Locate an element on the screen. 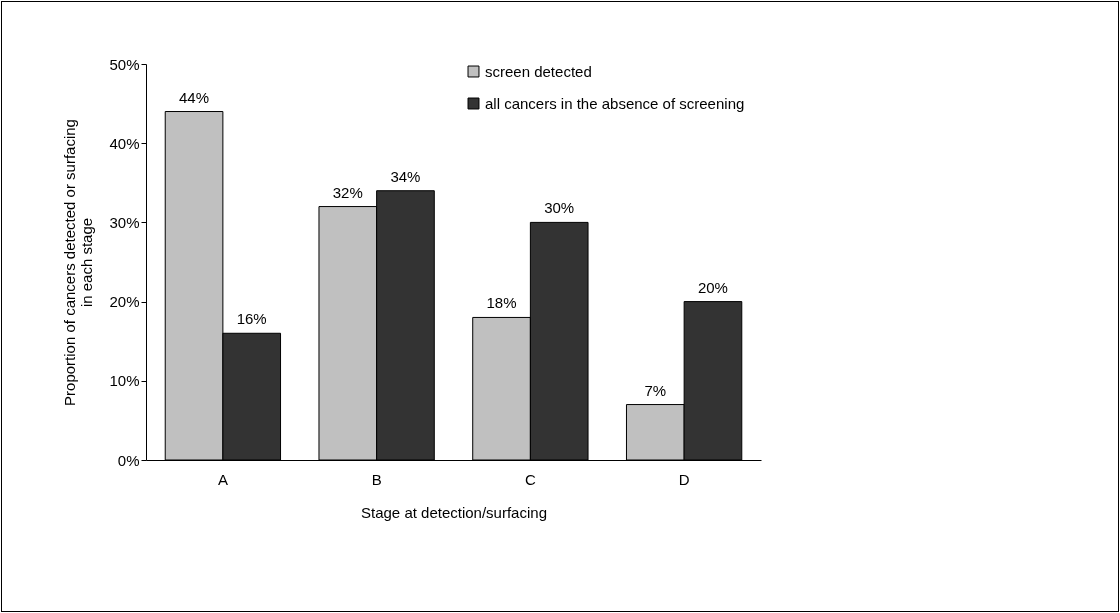 The width and height of the screenshot is (1120, 613). data-label: 34% is located at coordinates (405, 176).